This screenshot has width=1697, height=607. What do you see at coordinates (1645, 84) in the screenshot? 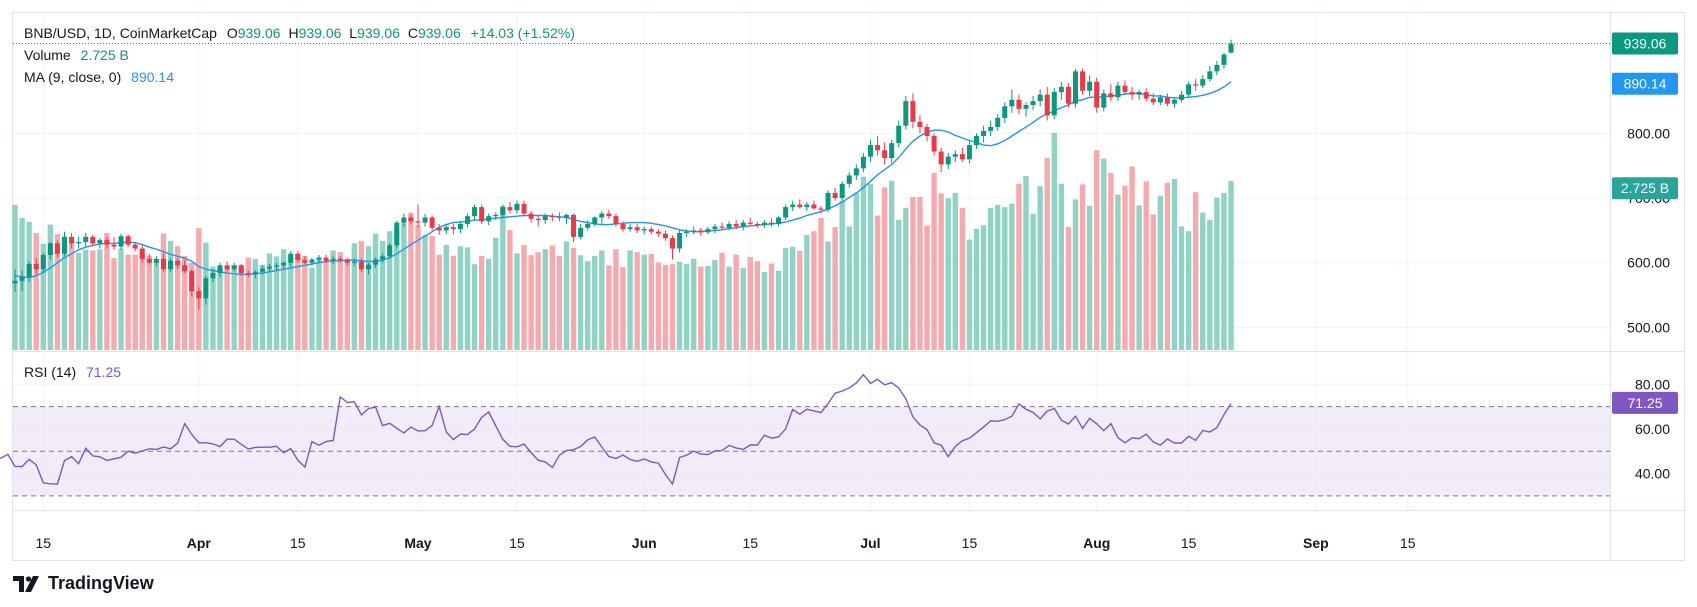
I see `ma-badge-text: 890.14` at bounding box center [1645, 84].